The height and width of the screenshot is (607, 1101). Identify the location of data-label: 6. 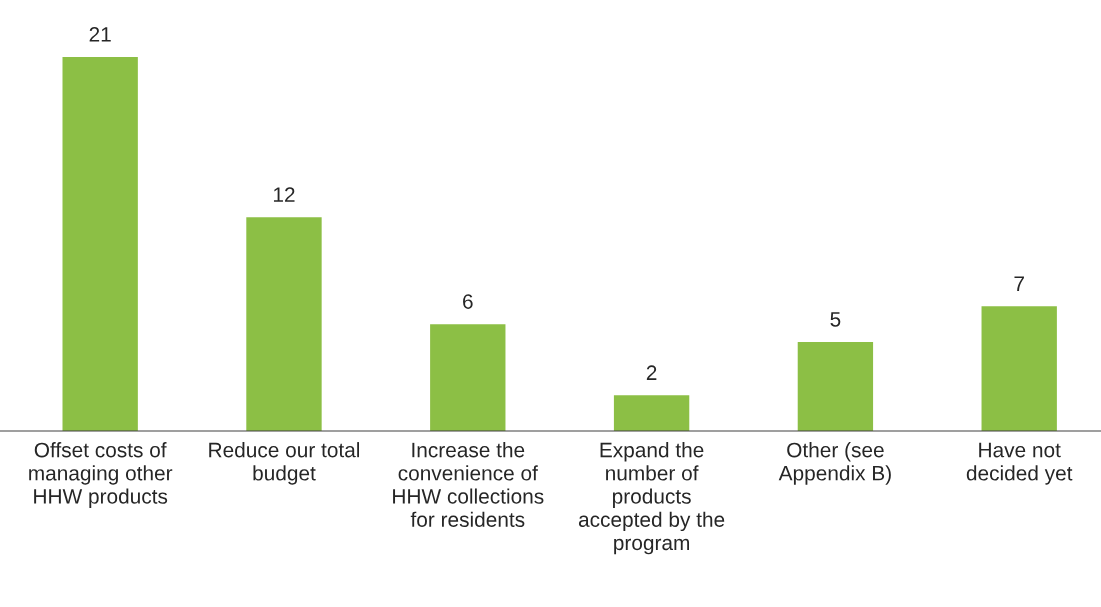
(468, 301).